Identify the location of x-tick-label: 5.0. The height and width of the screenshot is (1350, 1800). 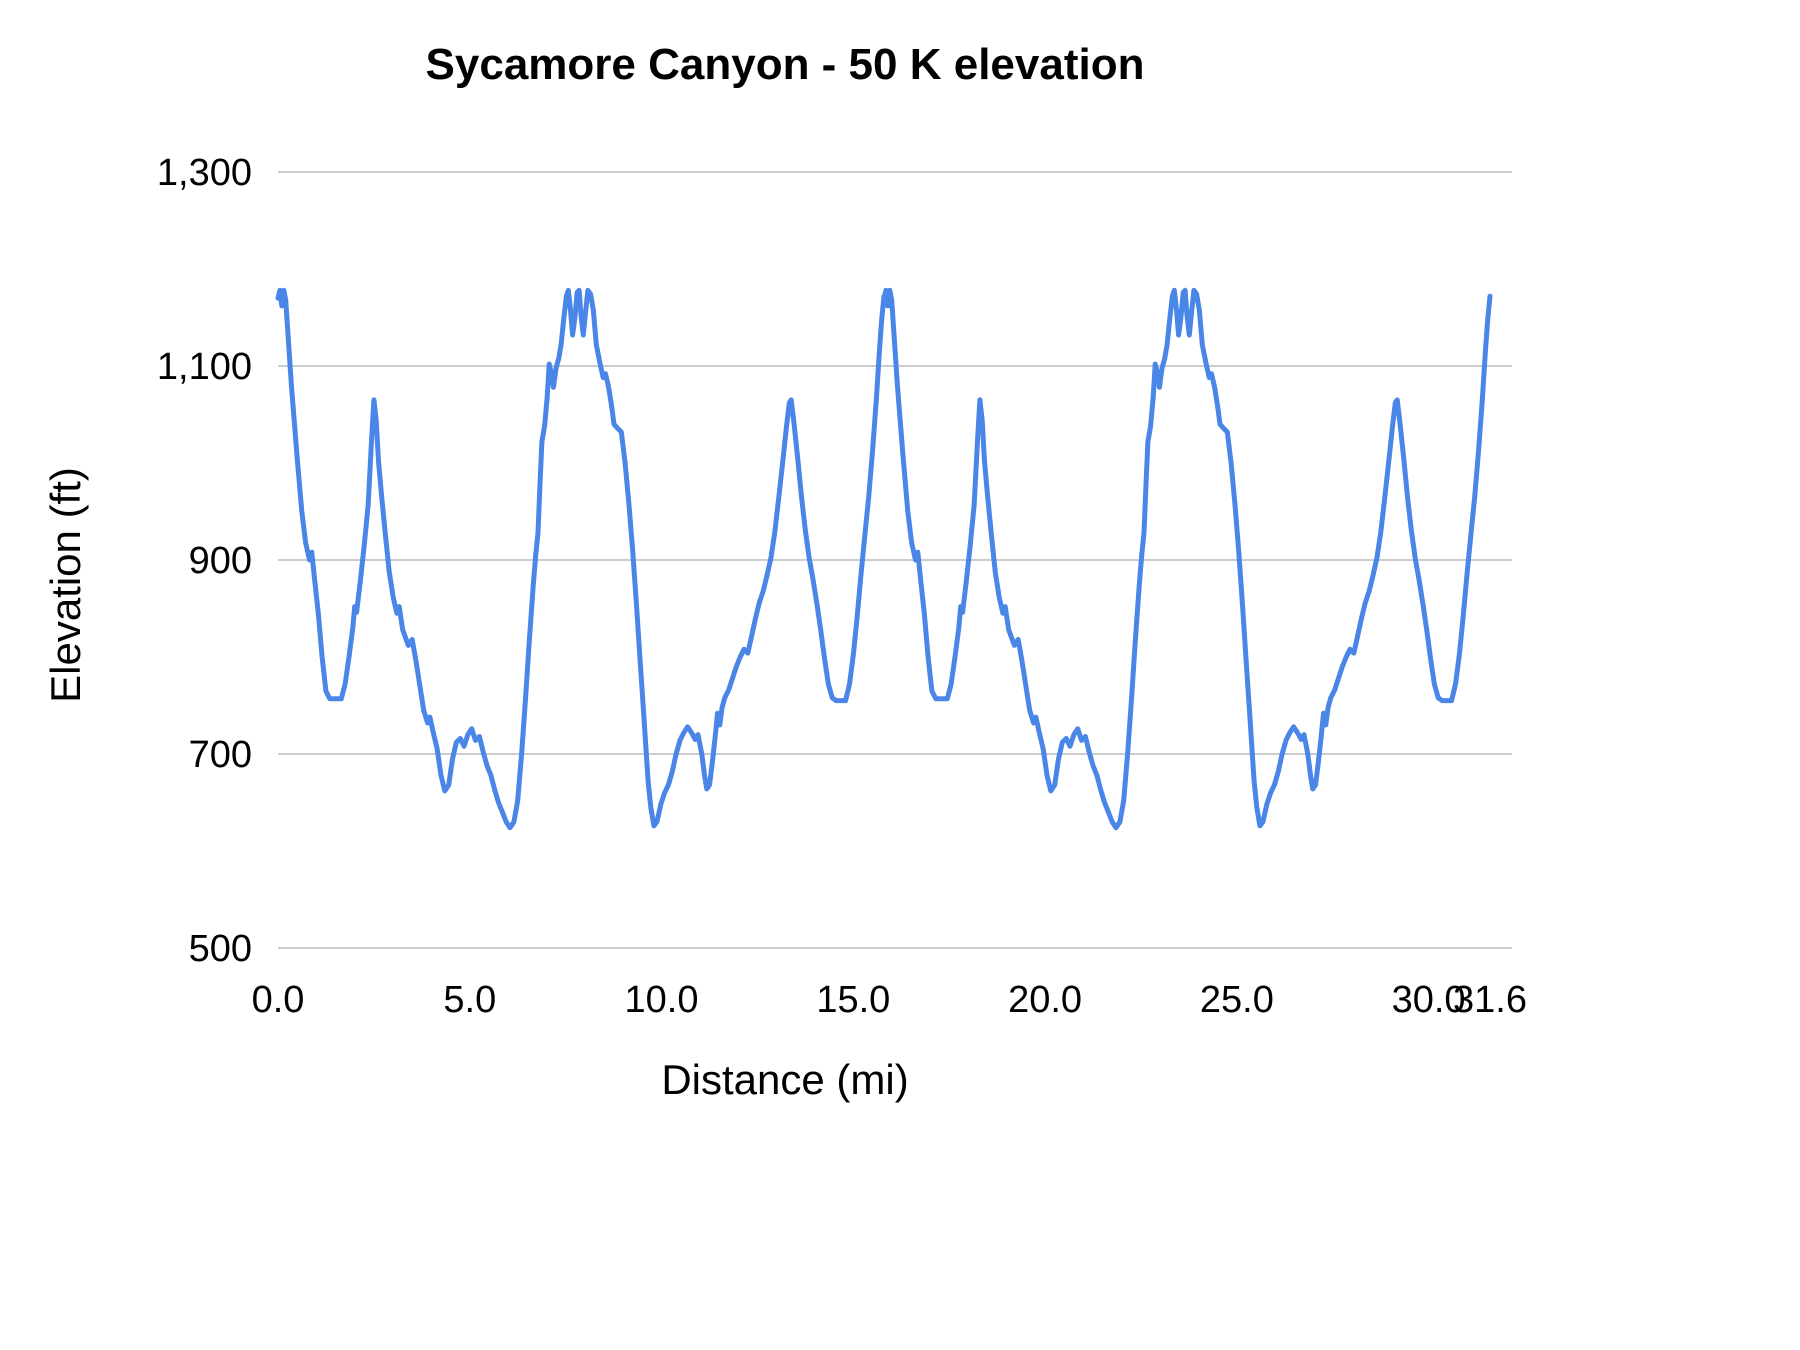
(469, 1000).